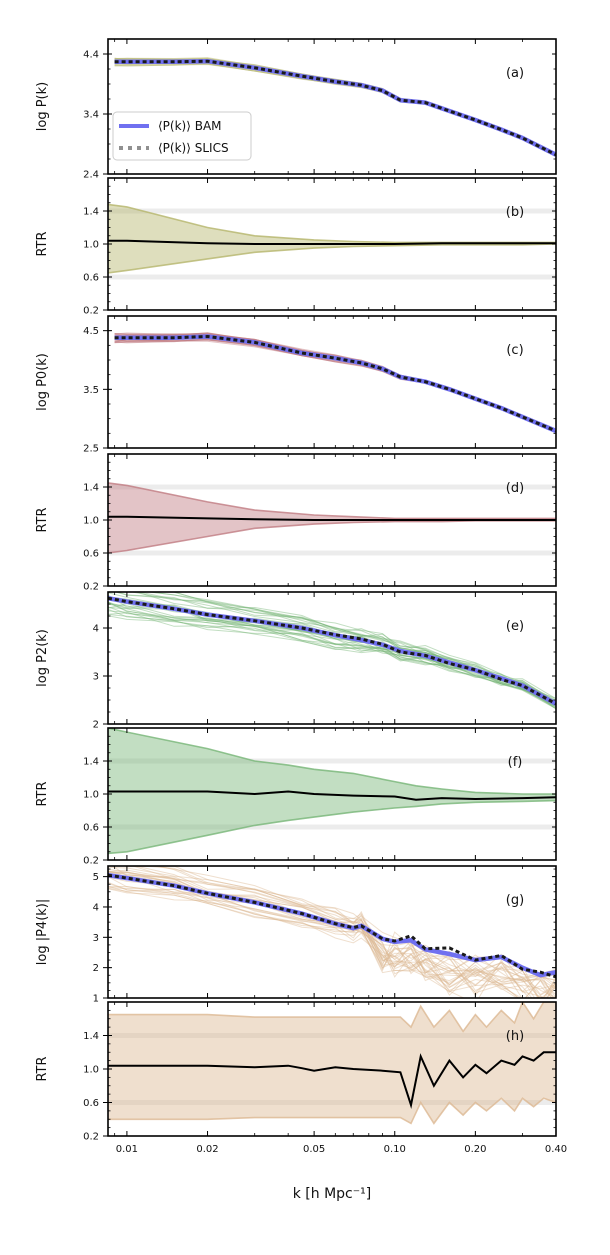 The image size is (610, 1255). Describe the element at coordinates (91, 449) in the screenshot. I see `y-tick-label: 2.5` at that location.